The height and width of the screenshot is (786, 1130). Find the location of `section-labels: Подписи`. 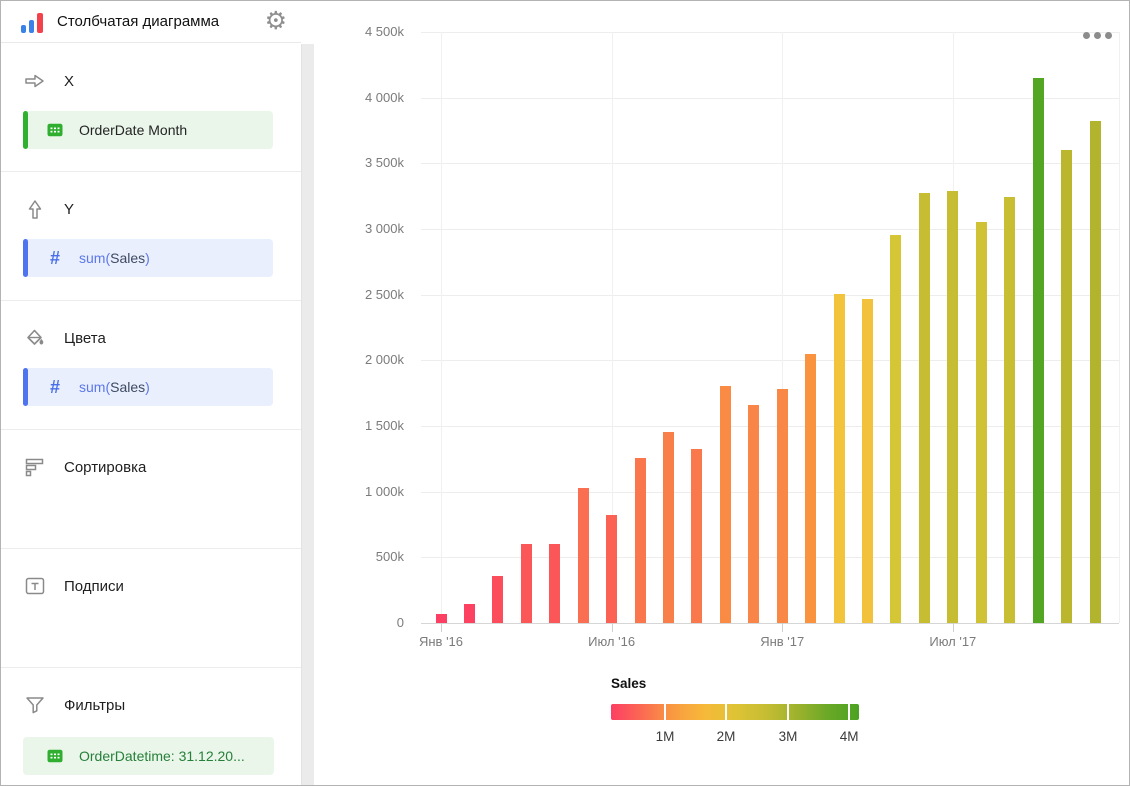

section-labels: Подписи is located at coordinates (151, 607).